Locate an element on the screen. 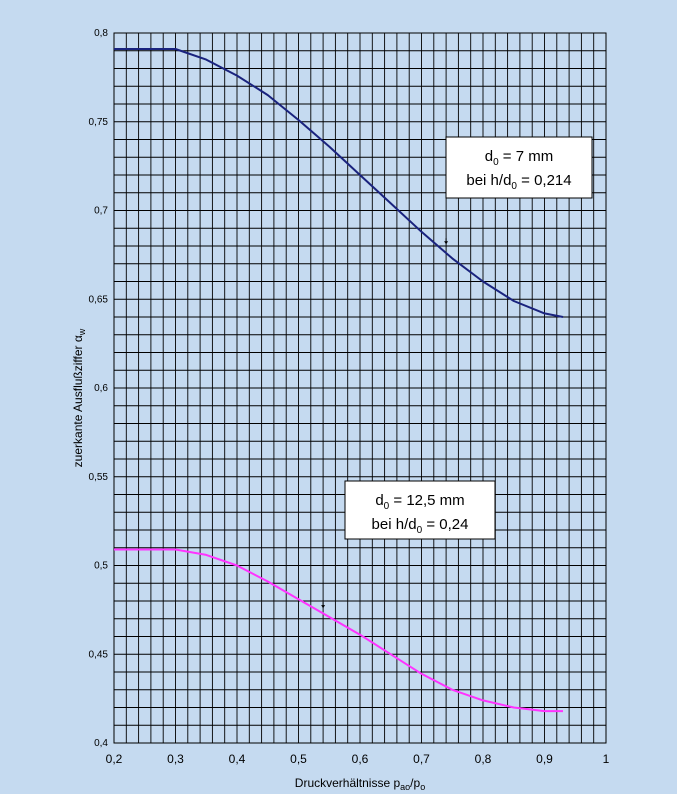  x-tick-label: 0,3 is located at coordinates (175, 759).